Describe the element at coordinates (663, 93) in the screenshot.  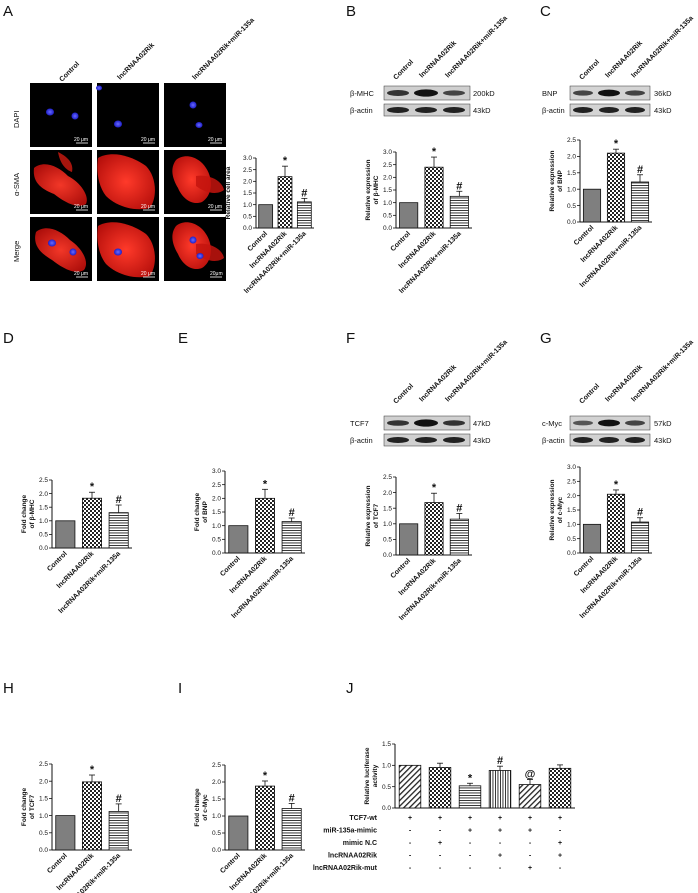
I see `blot-target-kd: 36kD` at that location.